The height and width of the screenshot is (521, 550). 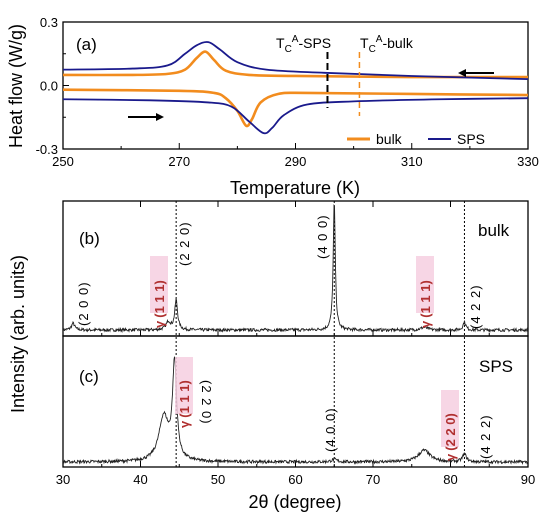 What do you see at coordinates (416, 139) in the screenshot?
I see `dsc-legend: bulk SPS` at bounding box center [416, 139].